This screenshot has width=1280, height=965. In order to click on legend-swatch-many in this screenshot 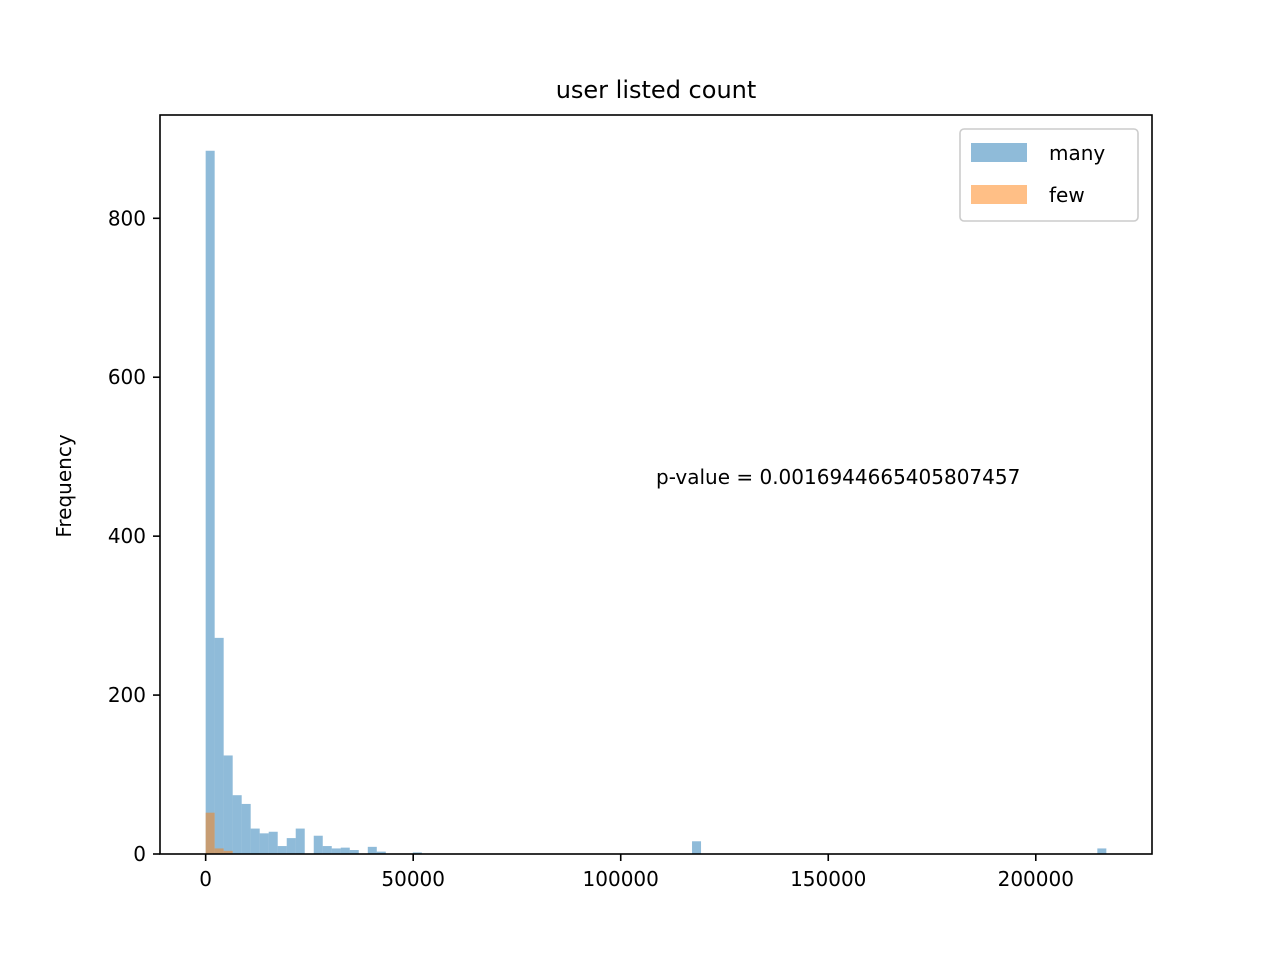, I will do `click(999, 152)`.